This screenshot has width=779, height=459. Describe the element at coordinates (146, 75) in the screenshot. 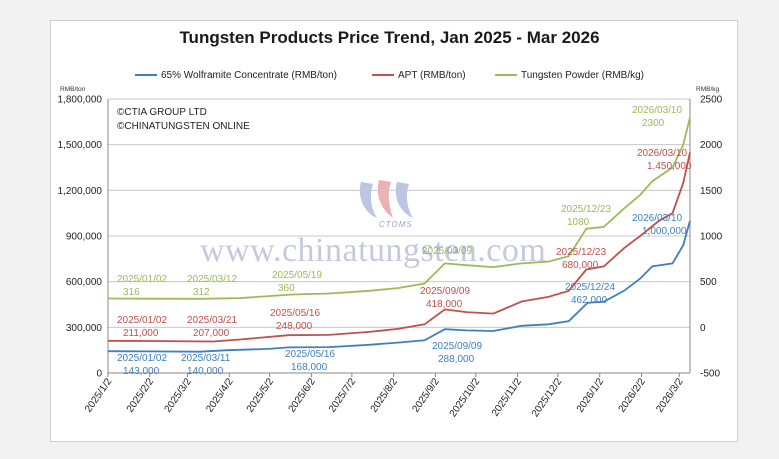

I see `legend-swatch-wolframite` at that location.